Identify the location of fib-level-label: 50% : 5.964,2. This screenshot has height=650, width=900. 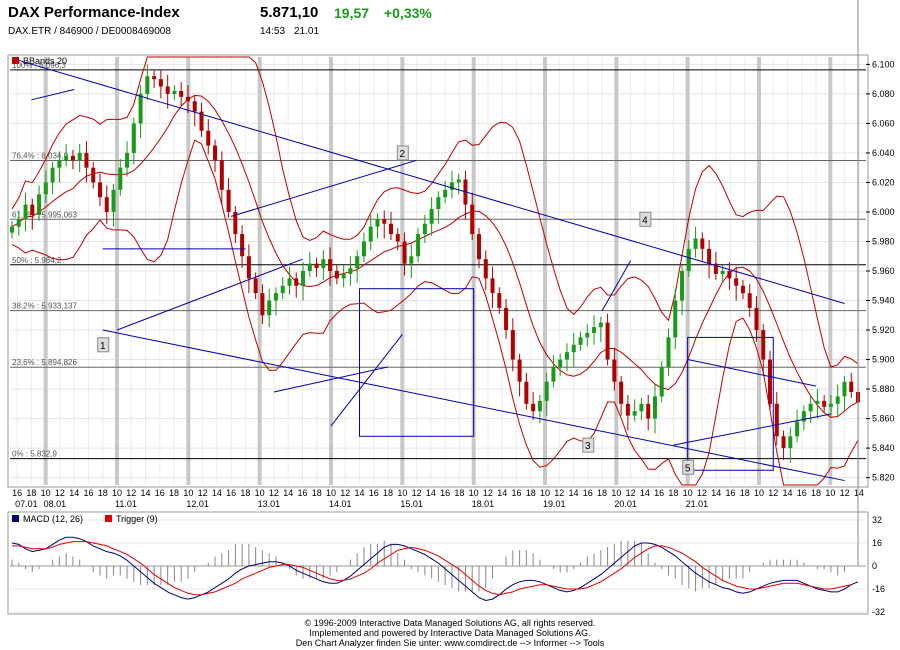
(37, 260).